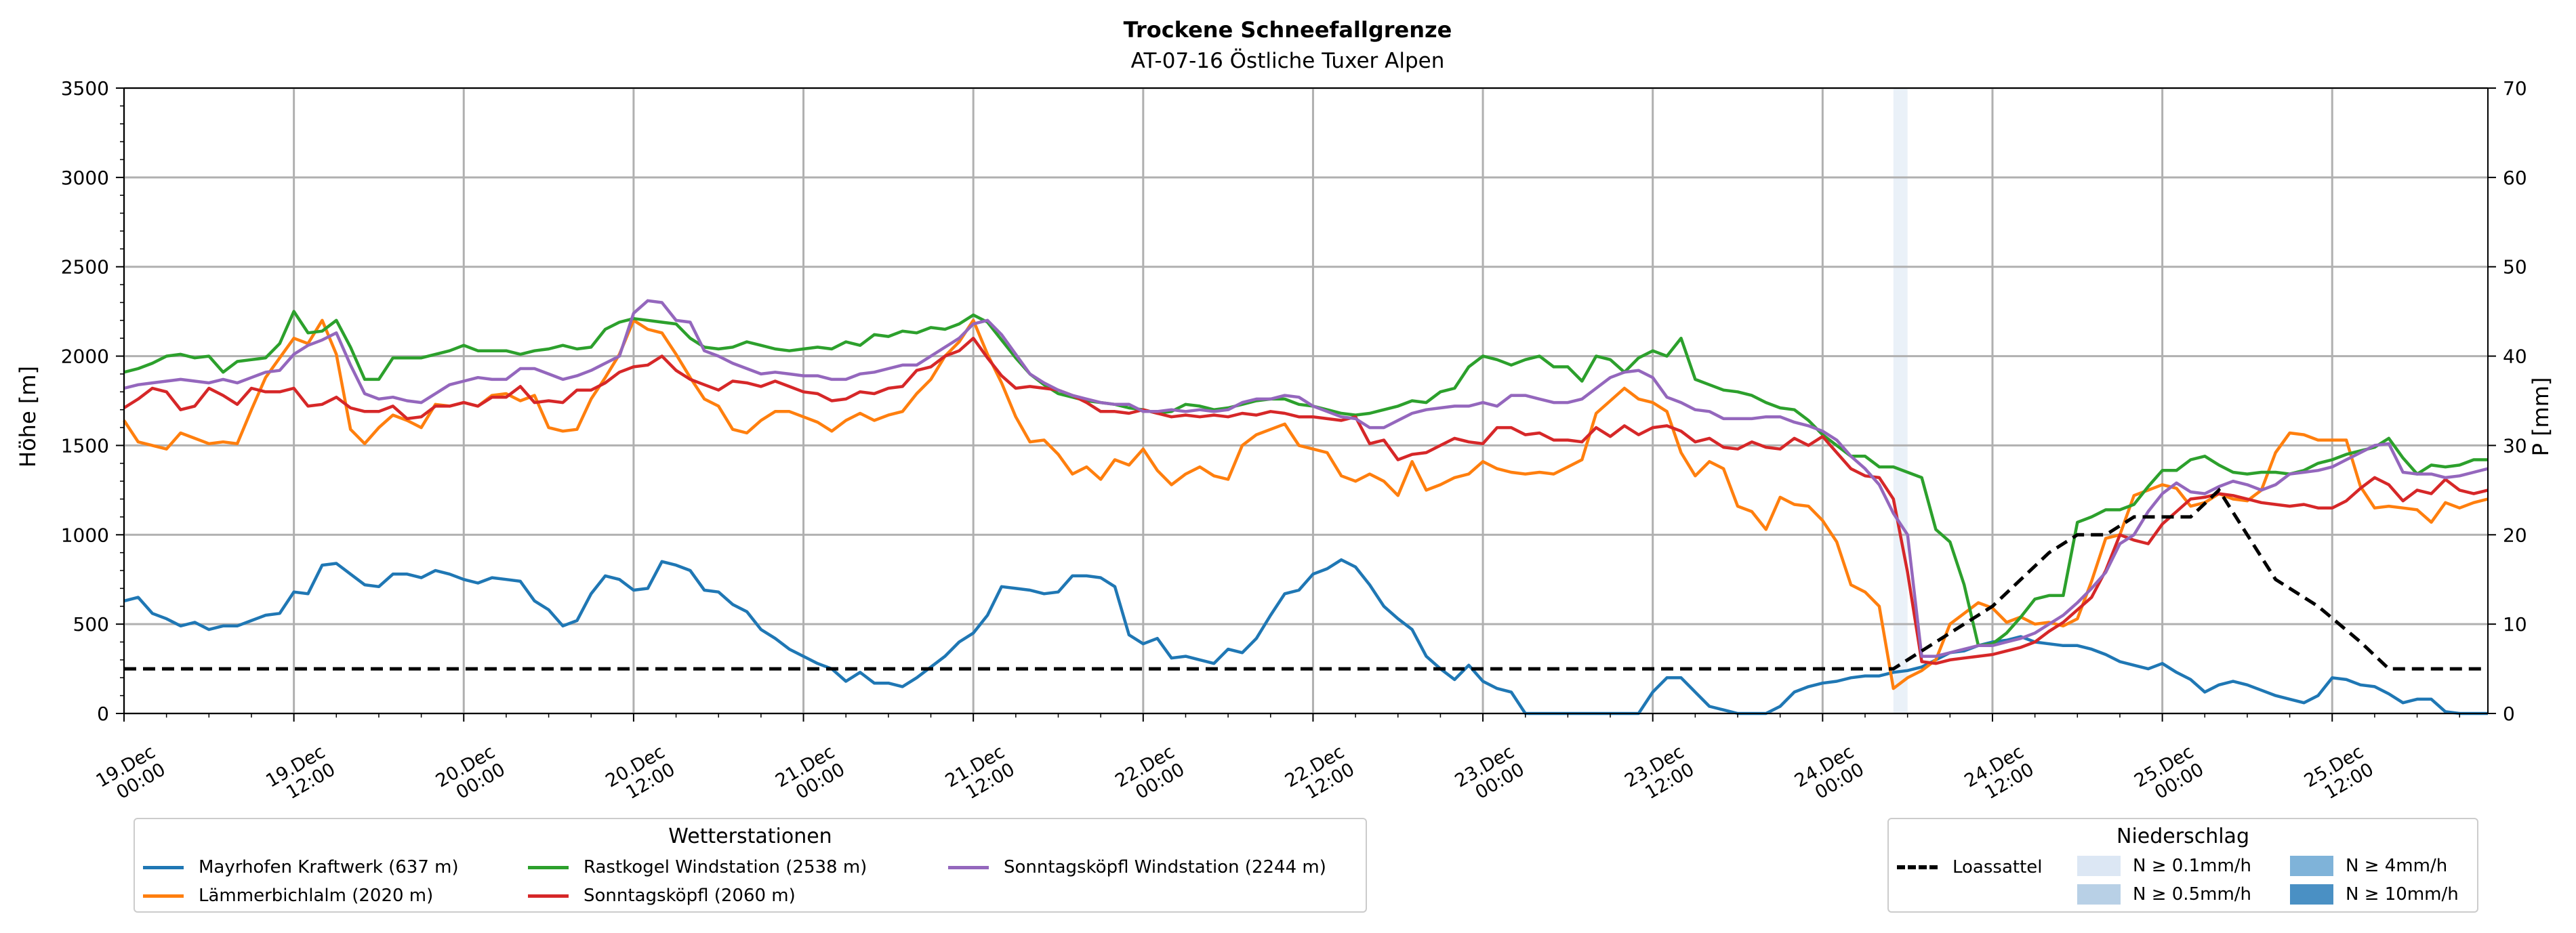 This screenshot has width=2576, height=933. Describe the element at coordinates (2515, 357) in the screenshot. I see `y-tick-label-right: 40` at that location.